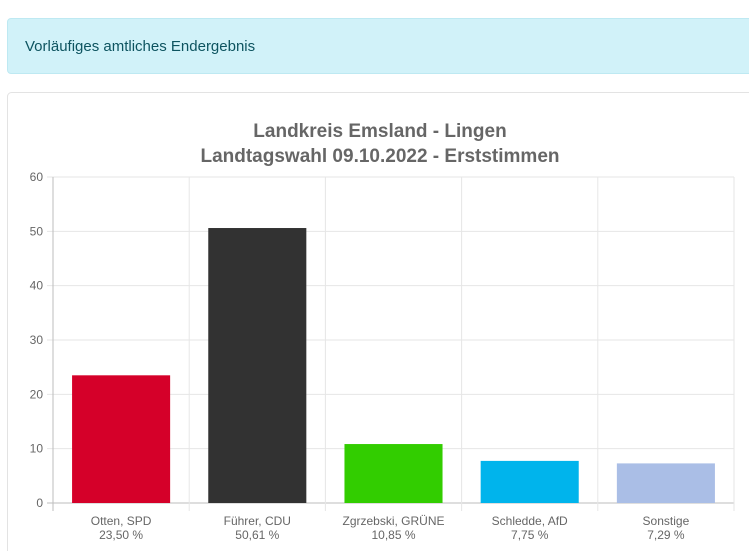 Image resolution: width=749 pixels, height=551 pixels. Describe the element at coordinates (37, 340) in the screenshot. I see `y-tick-label: 30` at that location.